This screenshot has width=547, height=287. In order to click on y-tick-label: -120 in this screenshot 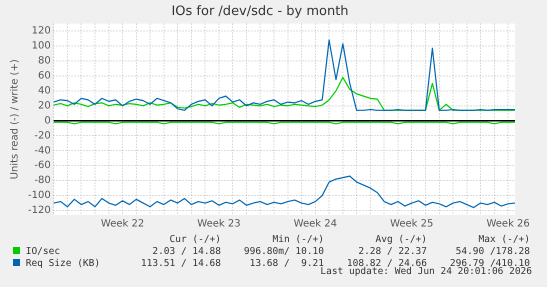, I will do `click(39, 210)`.